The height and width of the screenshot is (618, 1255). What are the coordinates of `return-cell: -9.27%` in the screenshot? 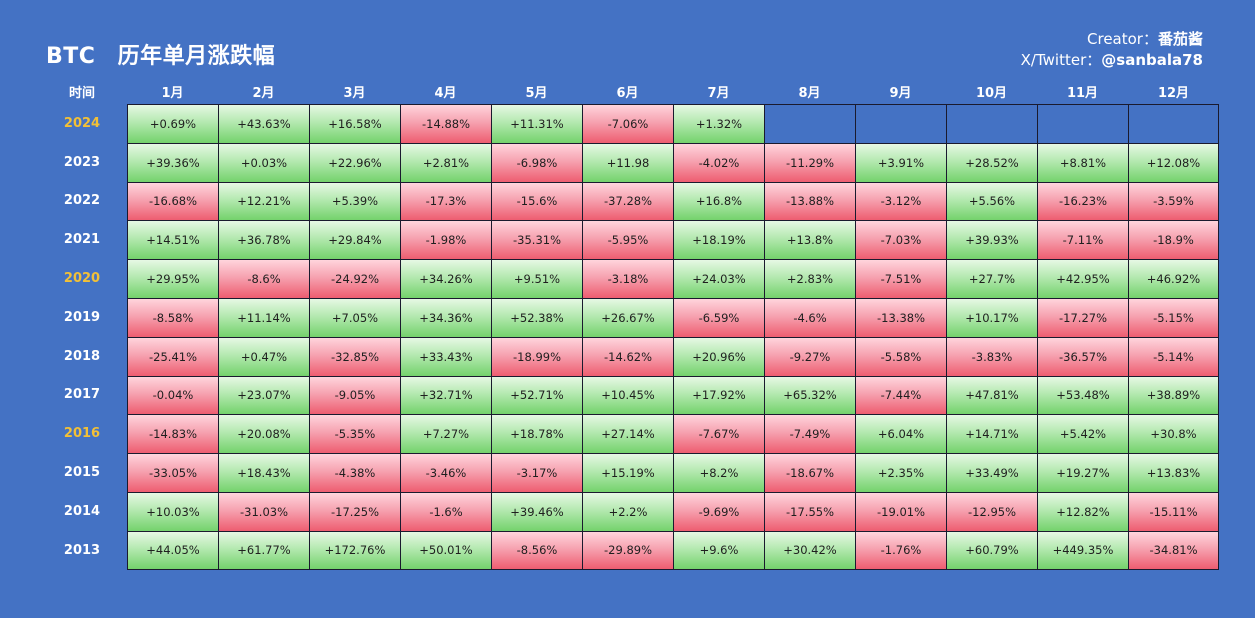 It's located at (809, 356).